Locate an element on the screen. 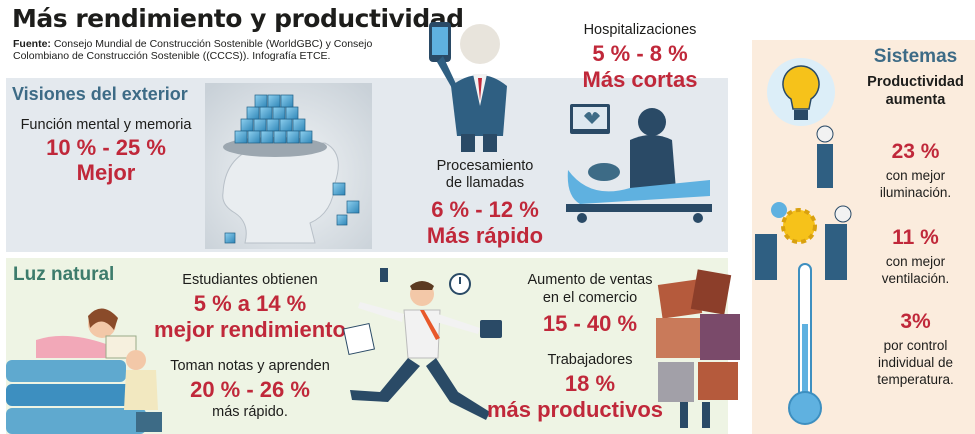  estudiantes-range: 5 % a 14 % is located at coordinates (250, 303).